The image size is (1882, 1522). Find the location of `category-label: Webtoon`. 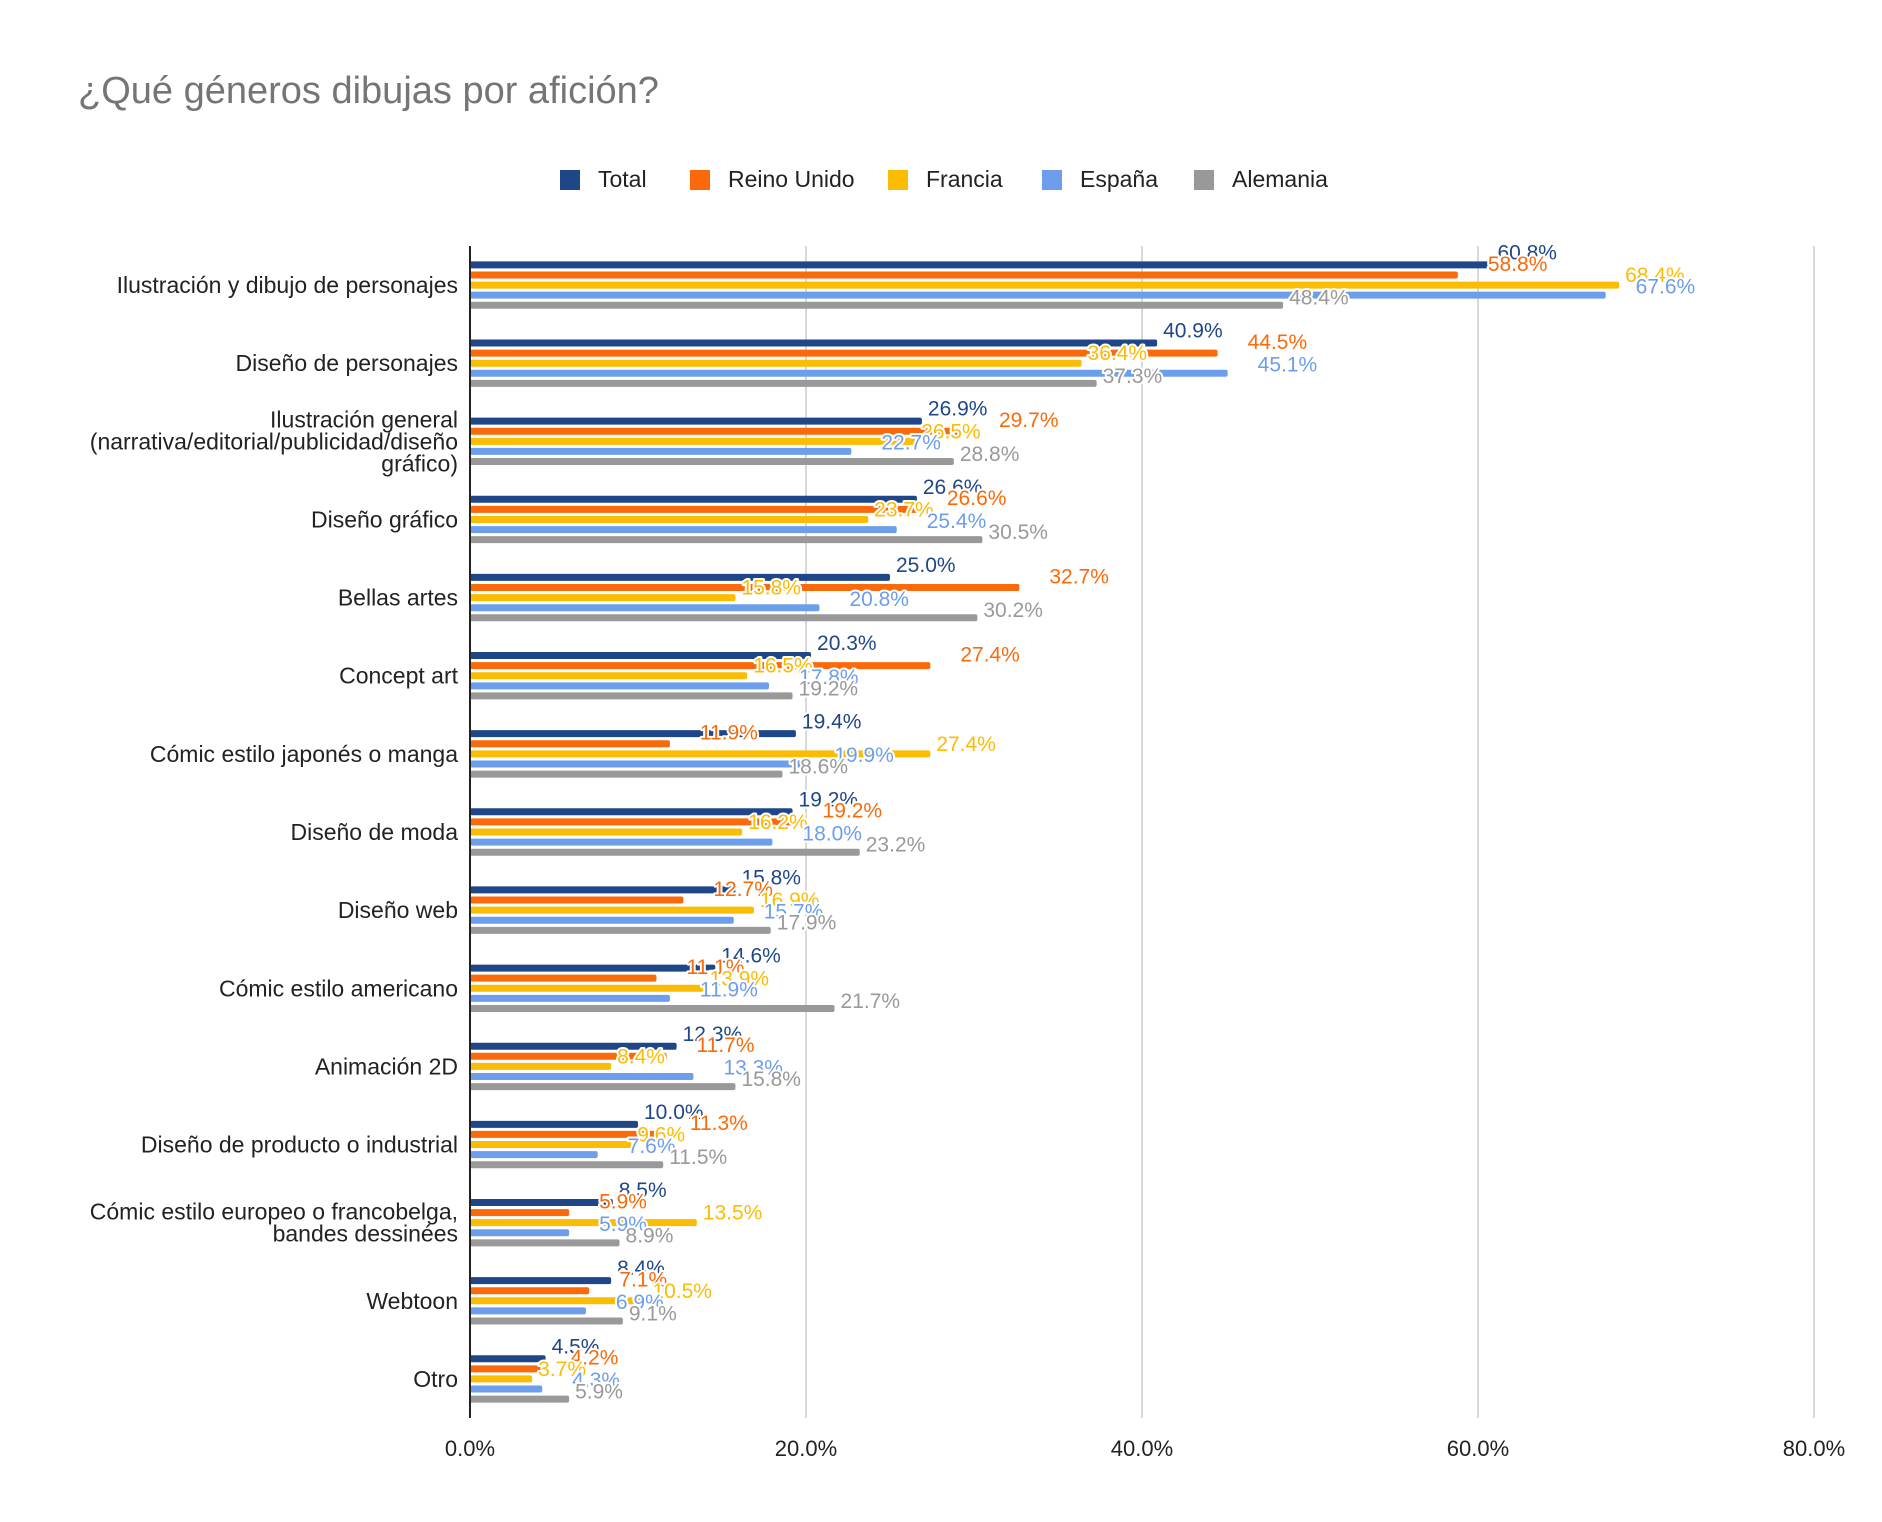

category-label: Webtoon is located at coordinates (412, 1301).